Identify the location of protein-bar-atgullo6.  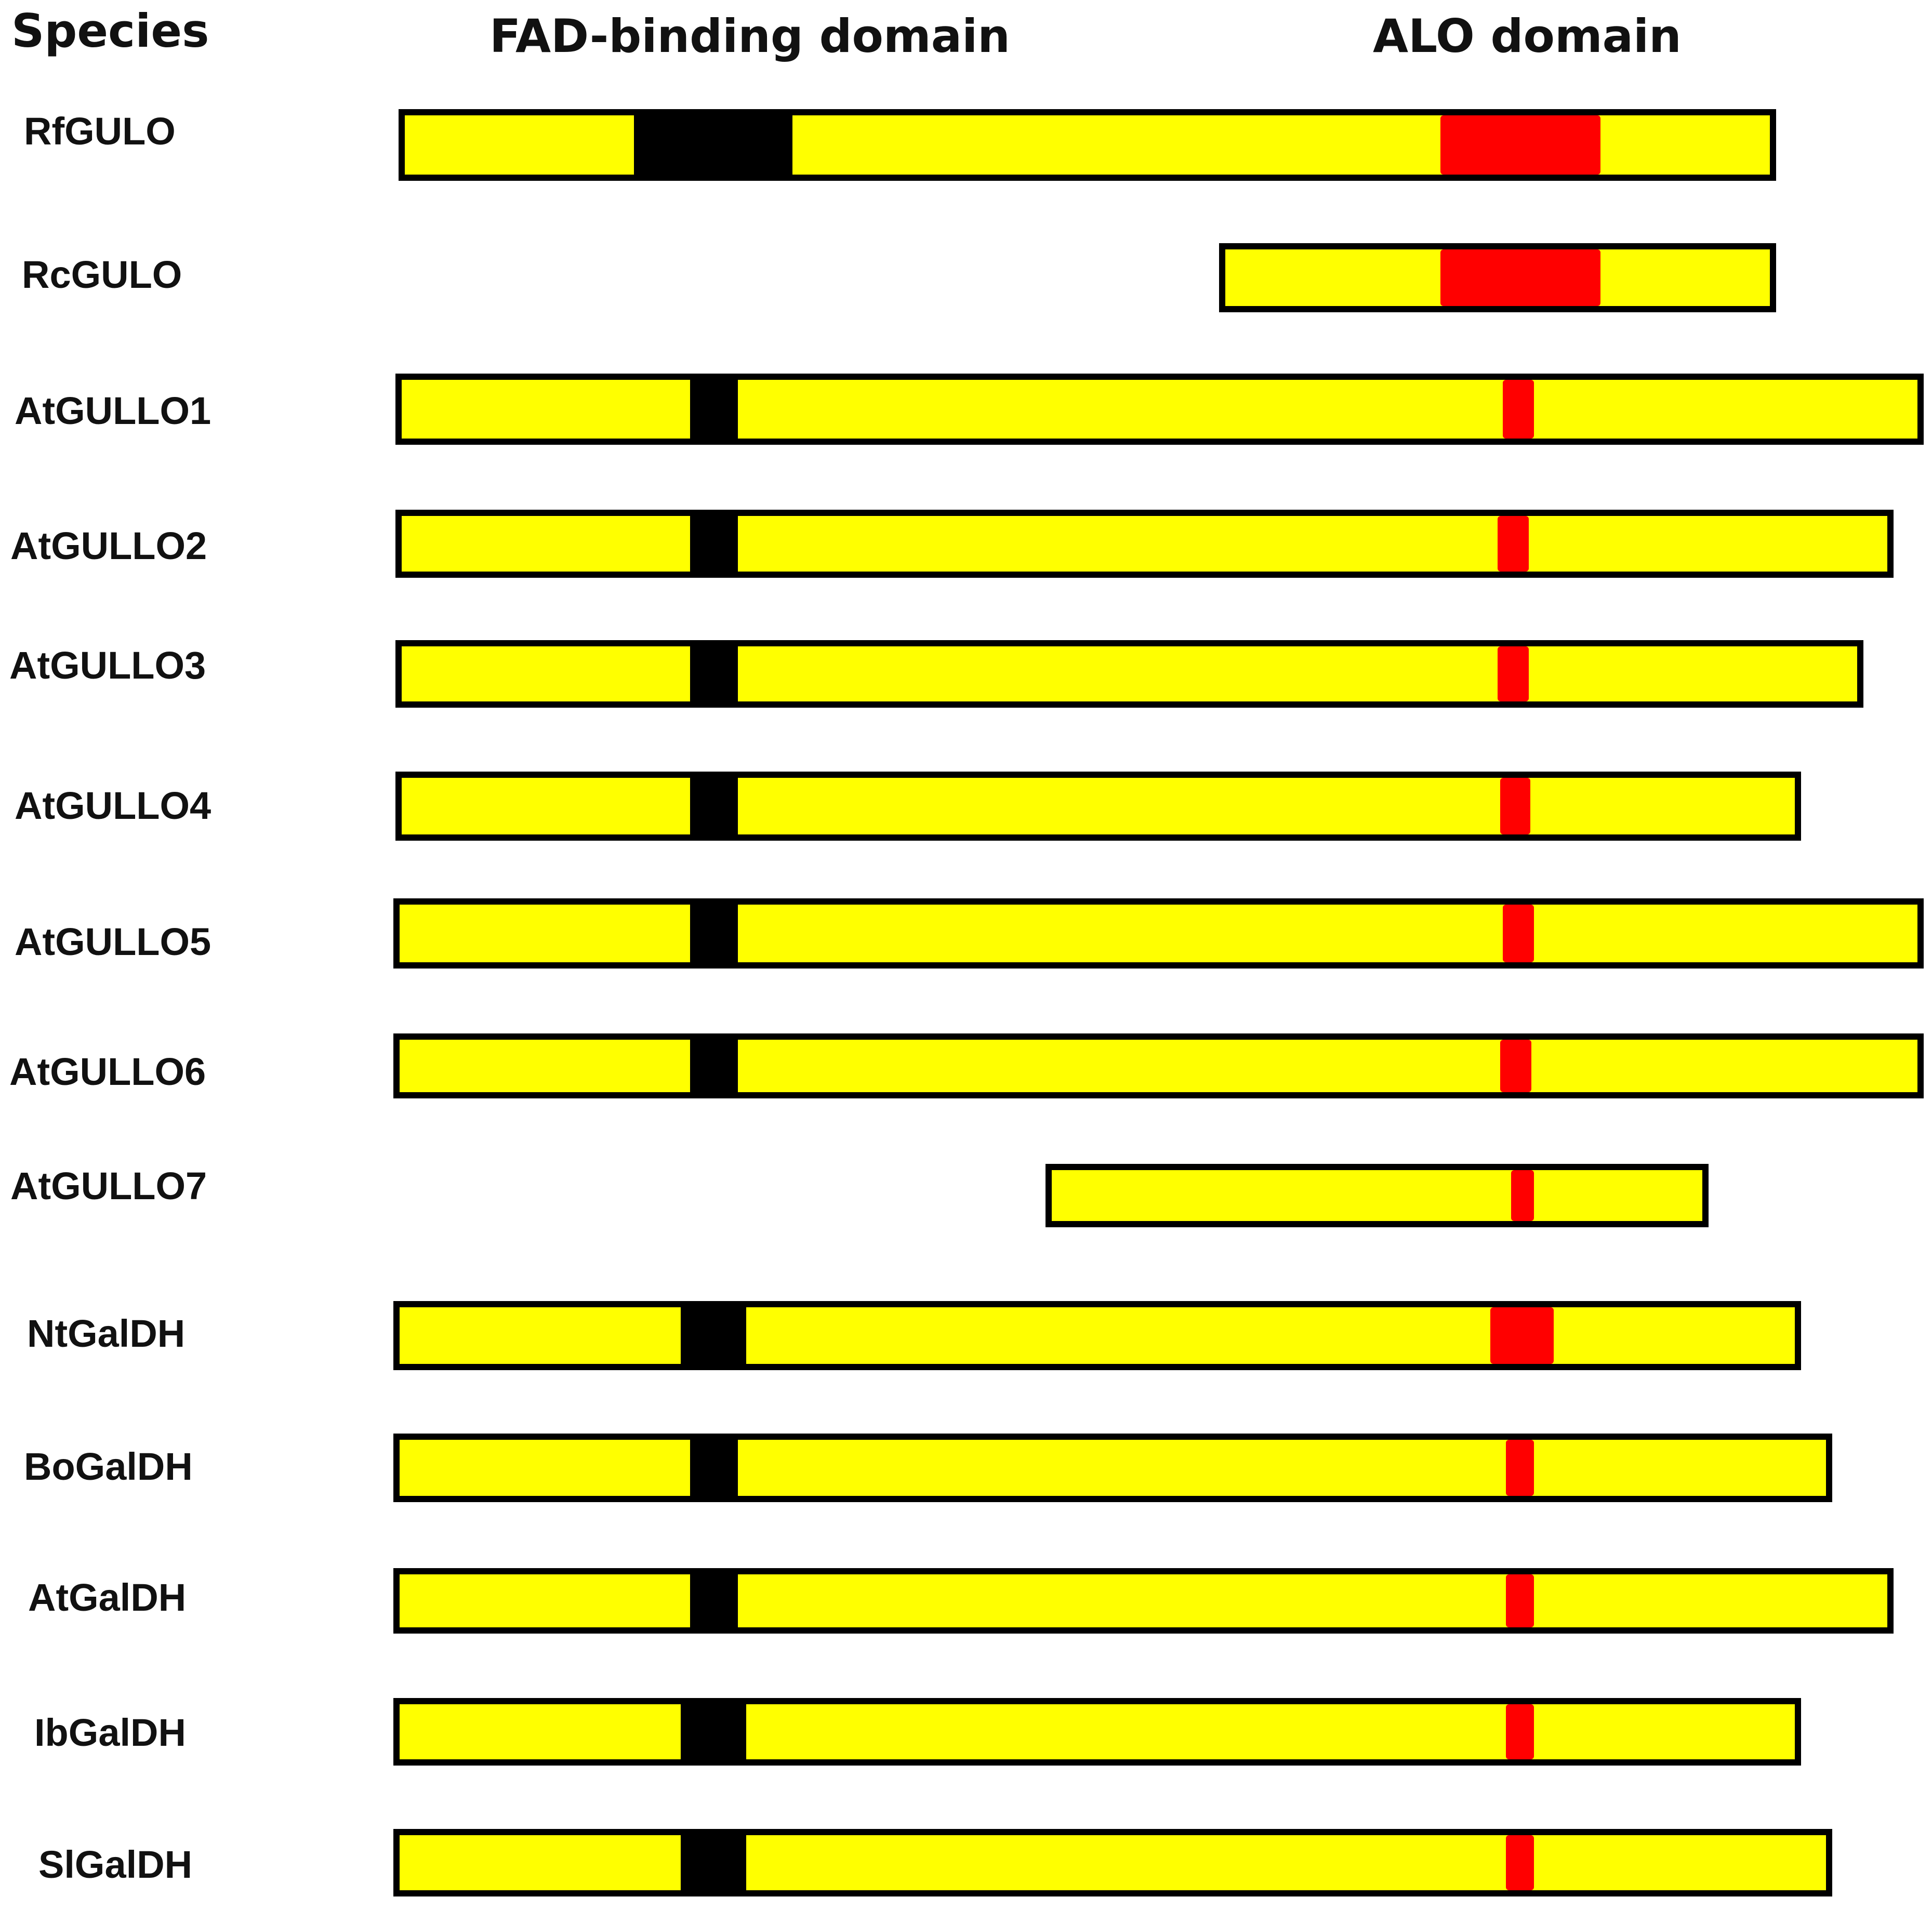
(1158, 1066).